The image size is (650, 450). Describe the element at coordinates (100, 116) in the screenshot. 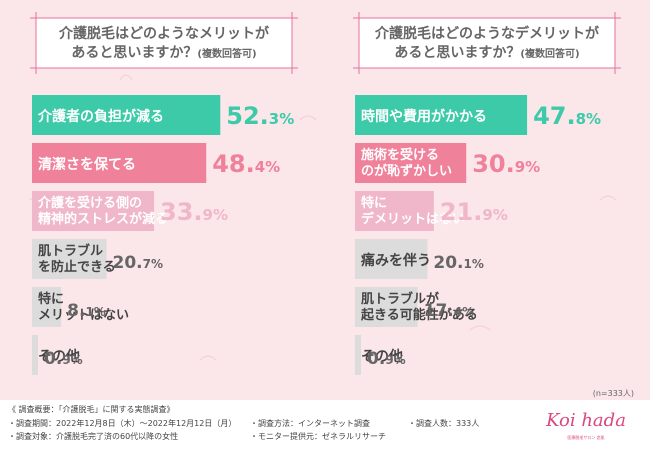

I see `category-label: 介護者の負担が減る` at that location.